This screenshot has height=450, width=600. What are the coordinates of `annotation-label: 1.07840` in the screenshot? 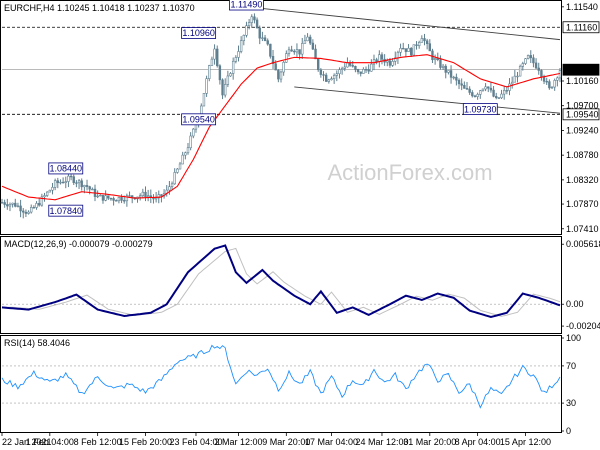 It's located at (65, 211).